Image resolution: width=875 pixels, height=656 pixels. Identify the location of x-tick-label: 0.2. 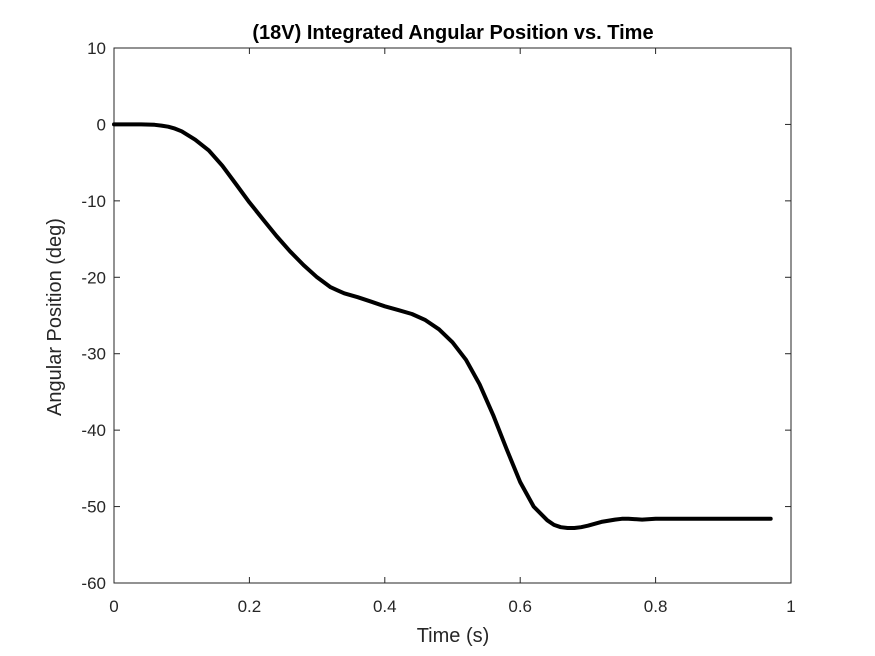
(250, 606).